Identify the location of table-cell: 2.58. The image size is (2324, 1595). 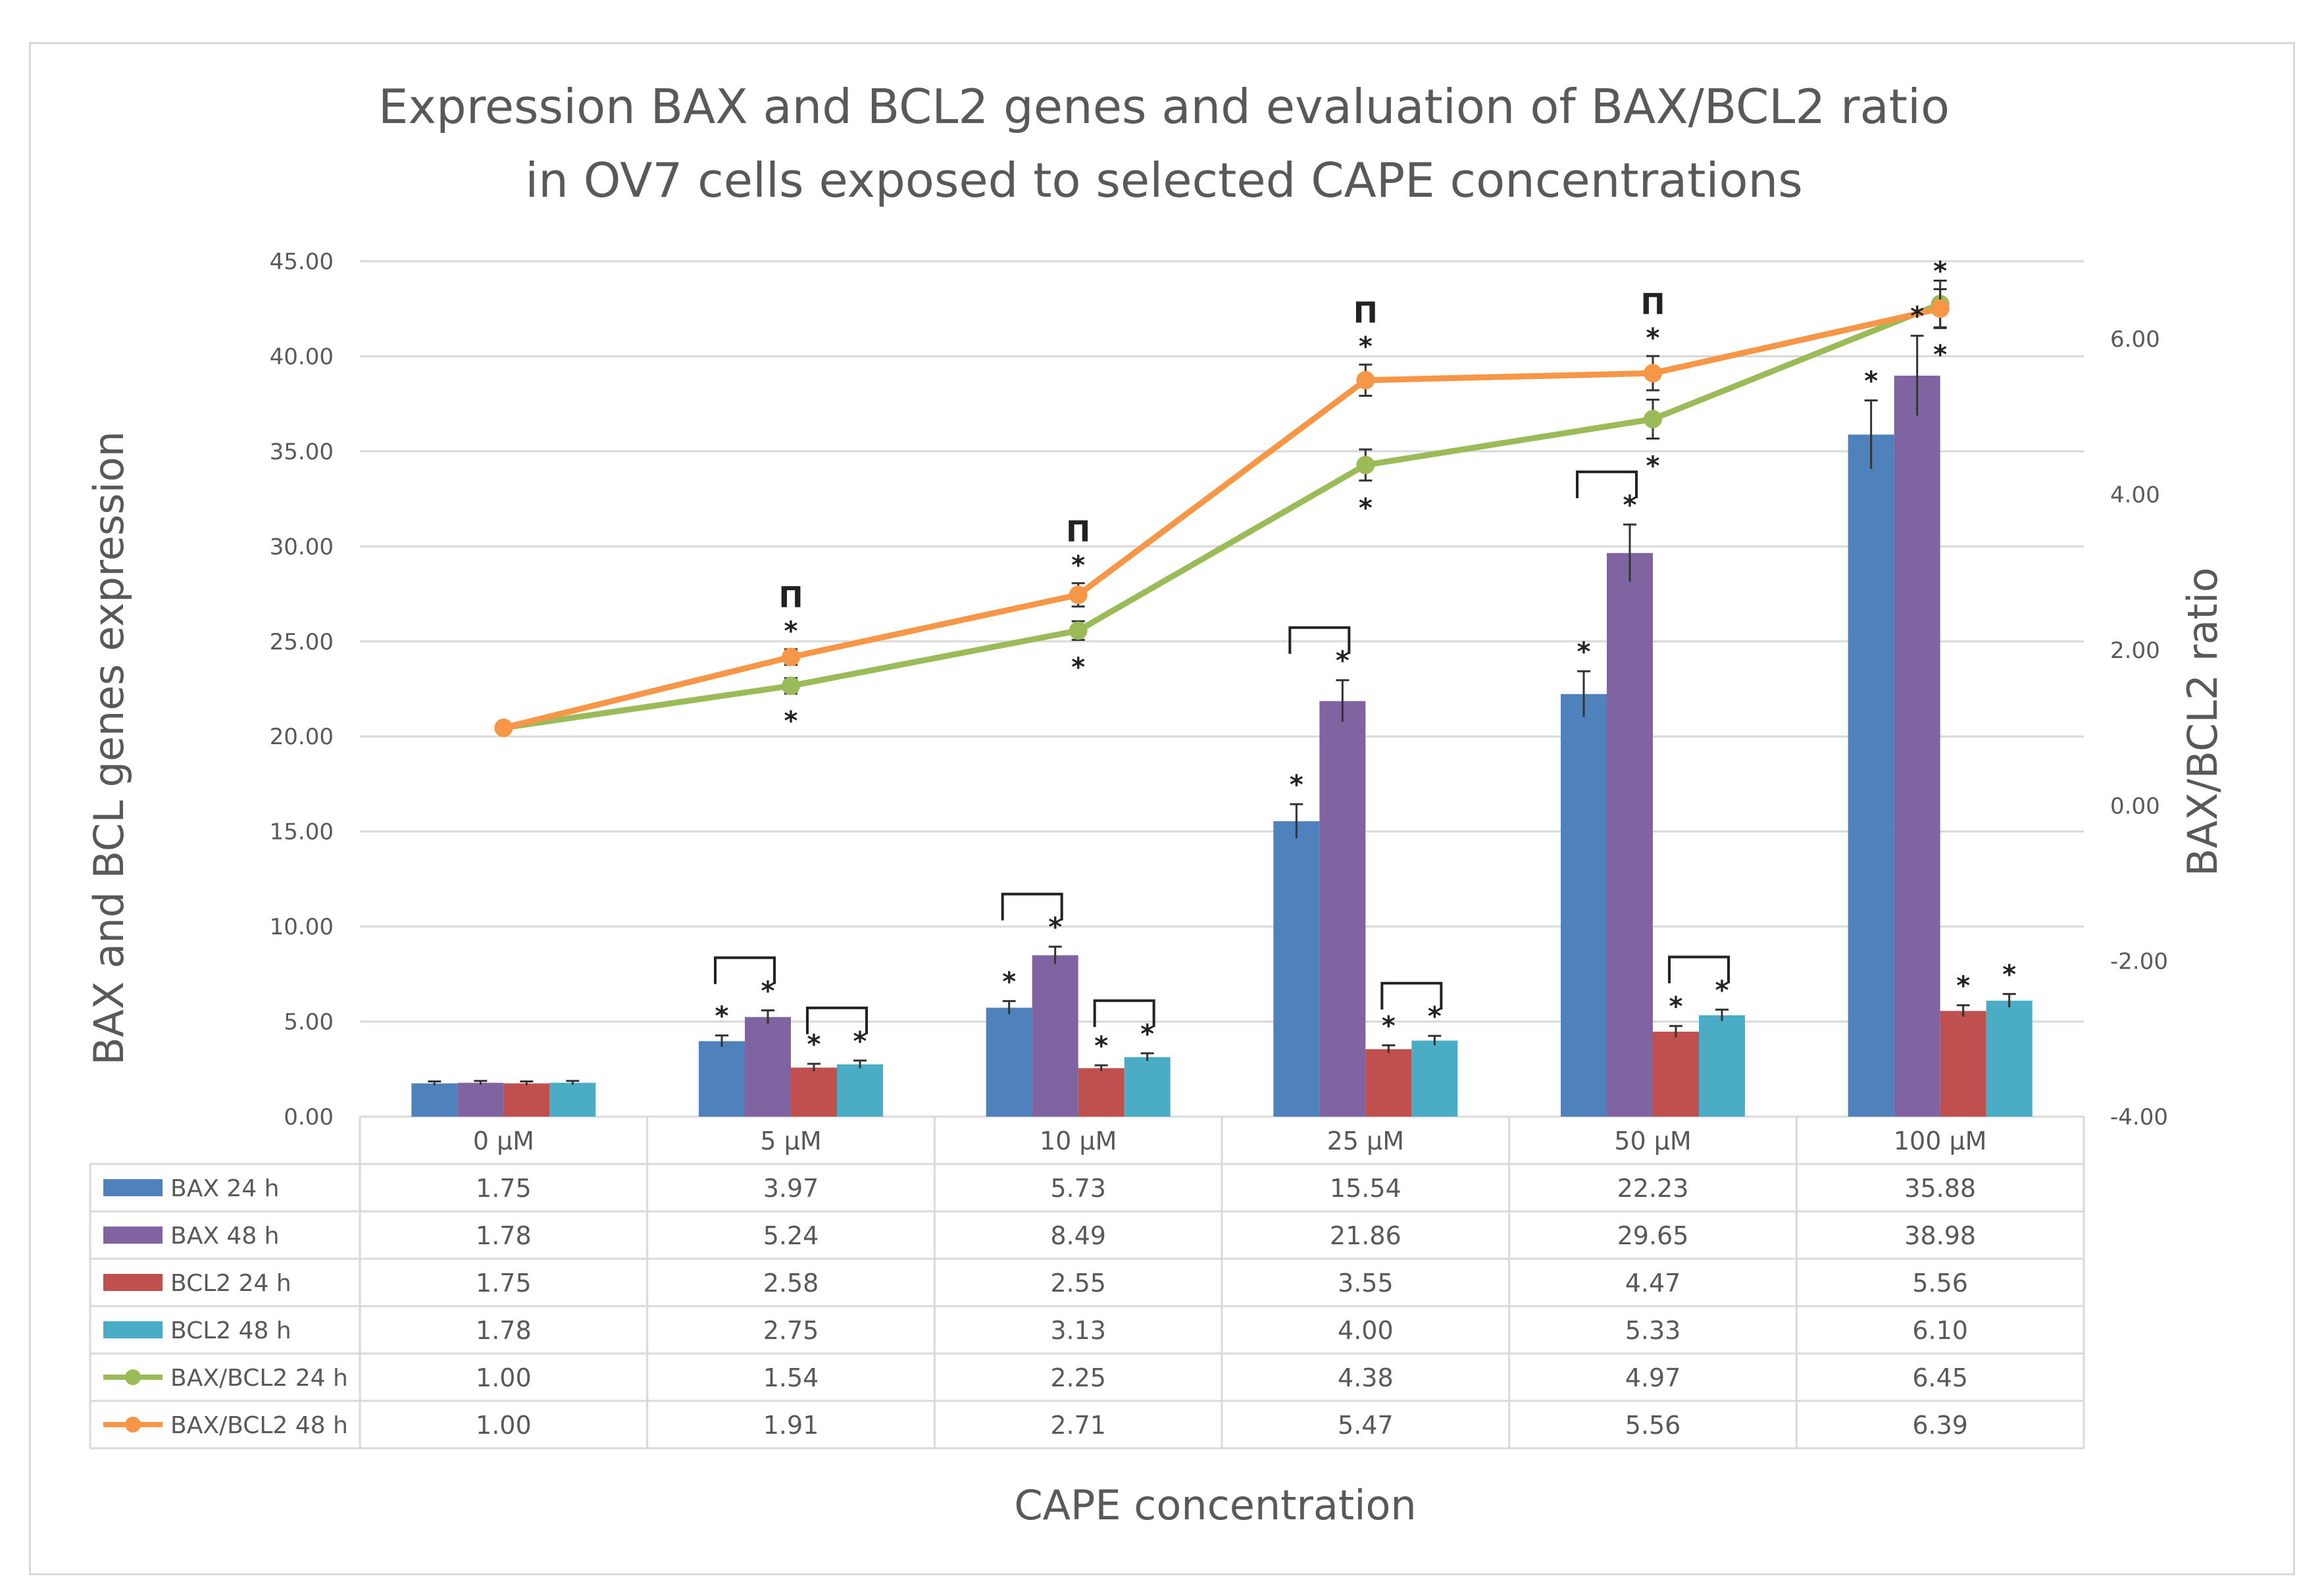
(791, 1283).